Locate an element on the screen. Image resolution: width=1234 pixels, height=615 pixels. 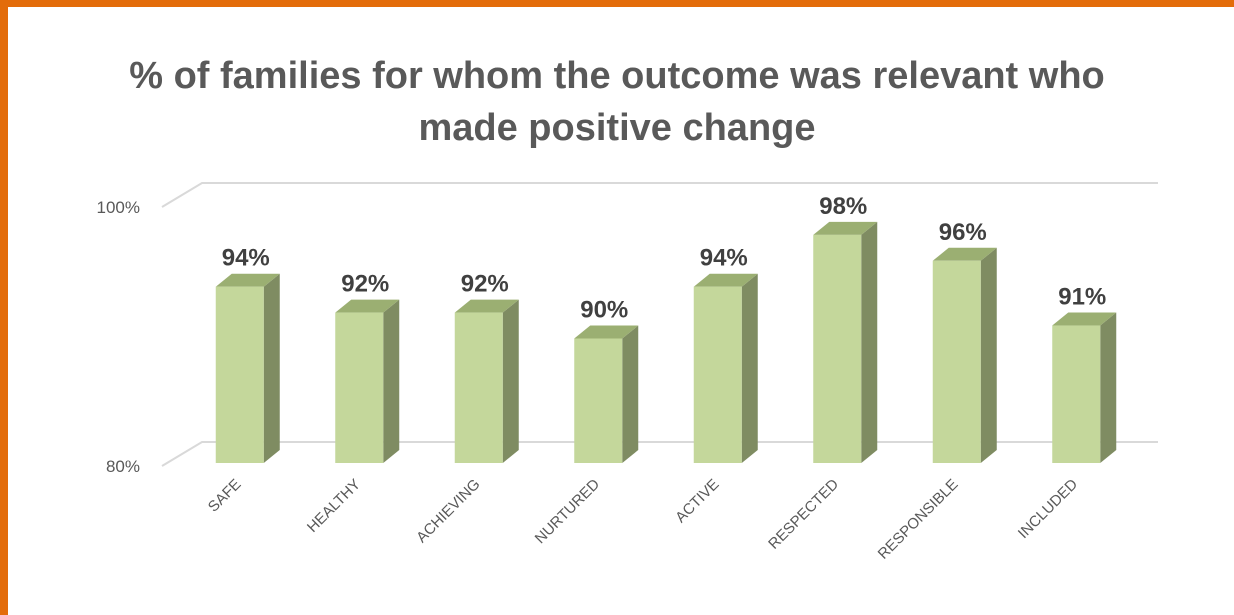
y-tick-label: 100% is located at coordinates (118, 207).